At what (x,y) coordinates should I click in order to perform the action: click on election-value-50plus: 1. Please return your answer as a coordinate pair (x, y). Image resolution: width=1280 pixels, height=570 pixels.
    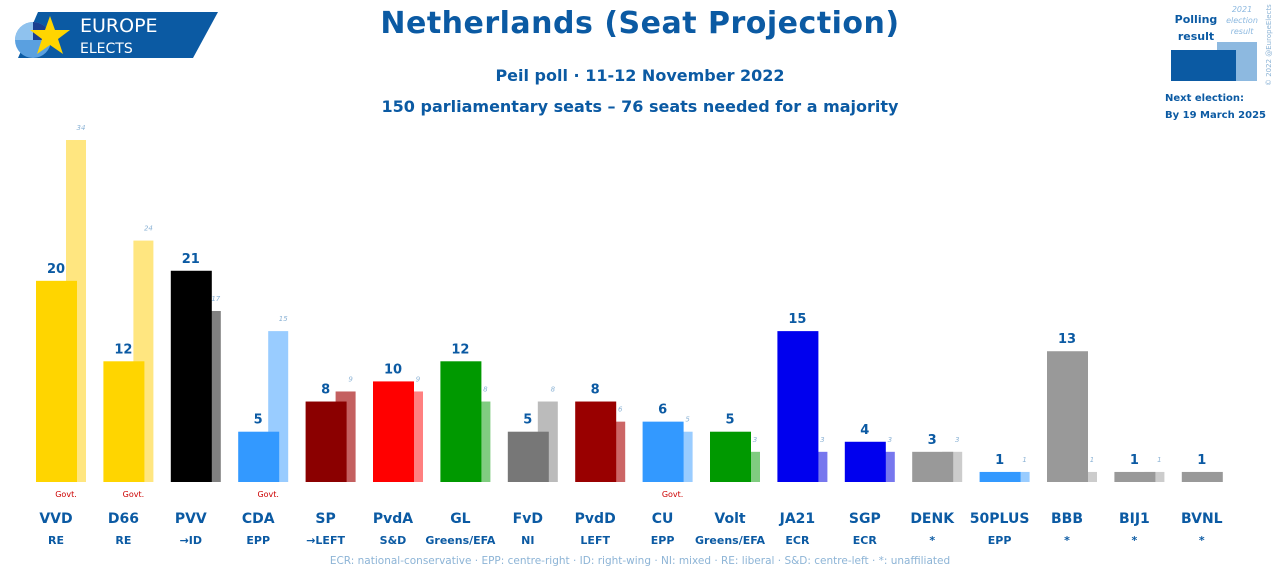
    Looking at the image, I should click on (1024, 460).